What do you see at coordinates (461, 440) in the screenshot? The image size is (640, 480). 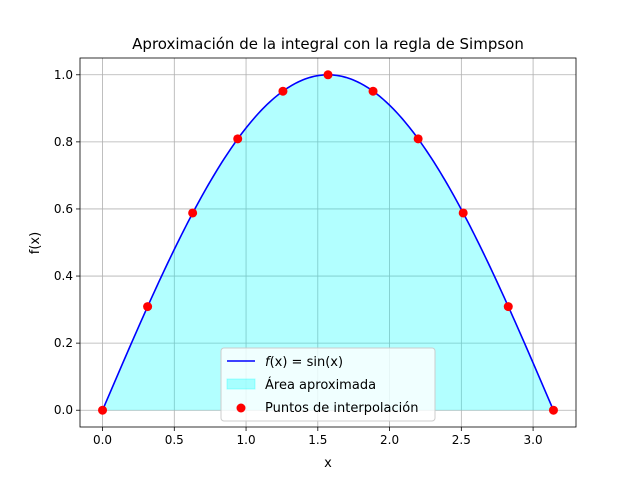 I see `x-tick-label: 2.5` at bounding box center [461, 440].